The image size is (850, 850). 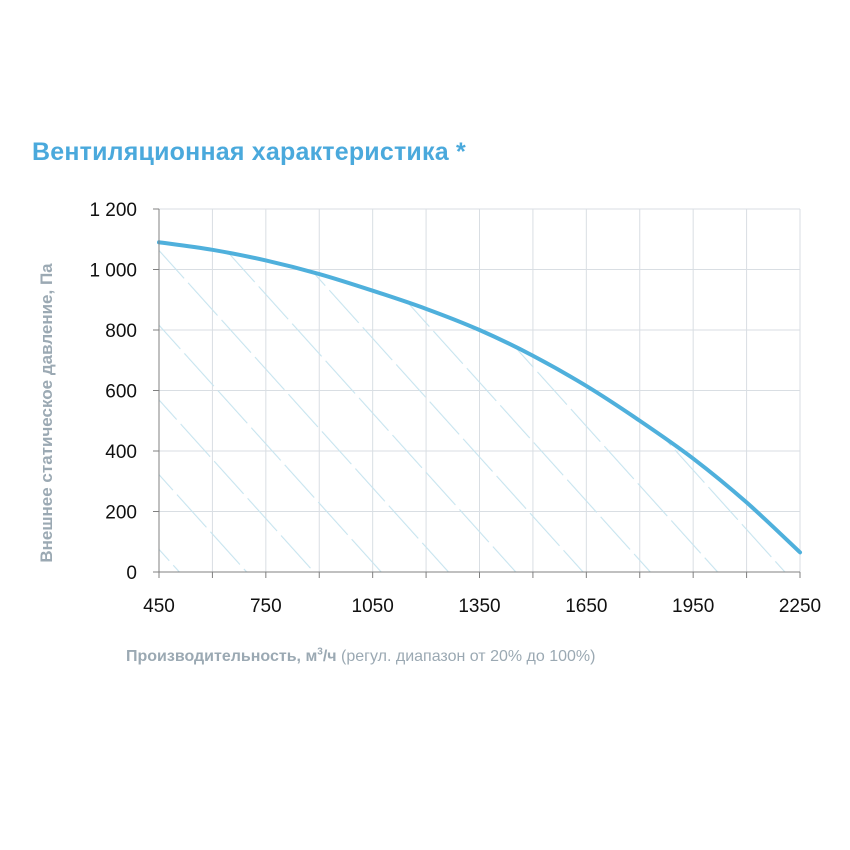 What do you see at coordinates (46, 413) in the screenshot?
I see `y-axis-label: Внешнее статическое давление, Па` at bounding box center [46, 413].